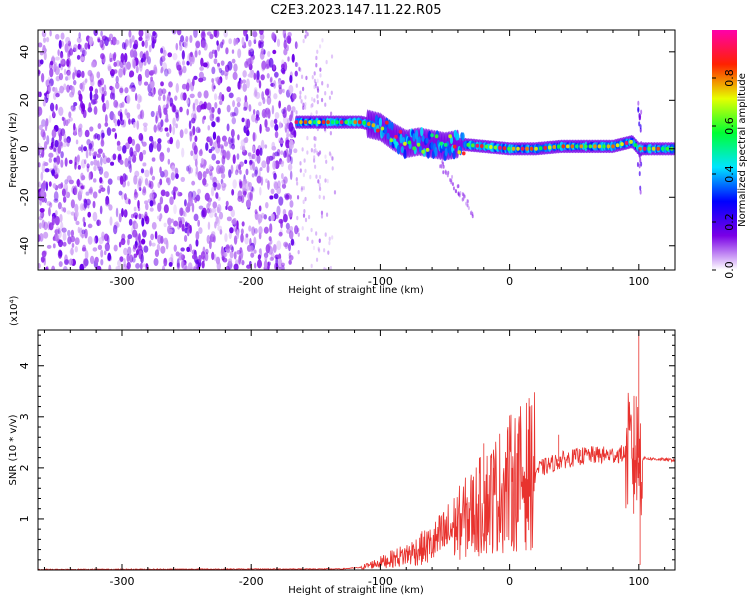  What do you see at coordinates (122, 581) in the screenshot?
I see `x-tick-label: -300` at bounding box center [122, 581].